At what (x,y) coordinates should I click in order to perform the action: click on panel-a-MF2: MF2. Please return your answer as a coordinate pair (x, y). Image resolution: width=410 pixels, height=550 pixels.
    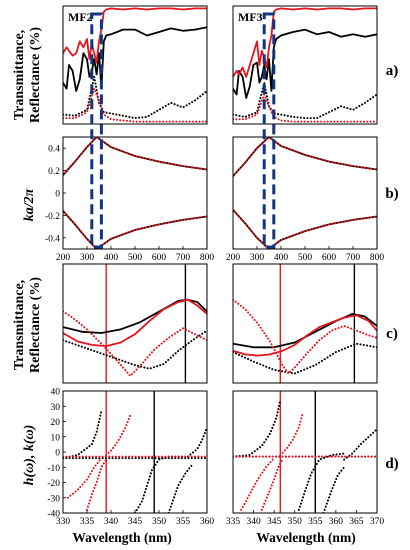
    Looking at the image, I should click on (135, 65).